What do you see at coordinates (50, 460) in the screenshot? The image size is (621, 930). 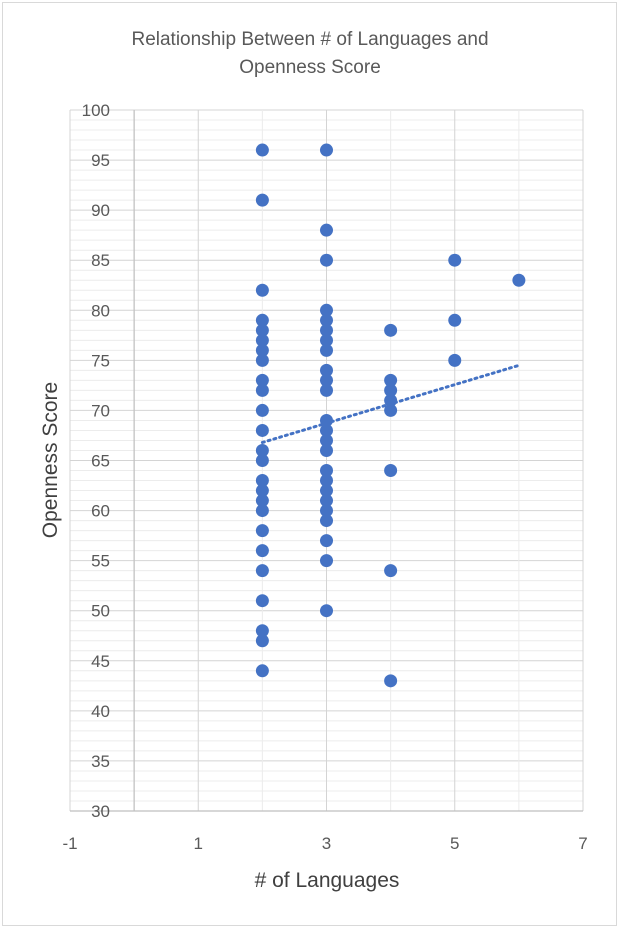 I see `y-axis-title: Openness Score` at bounding box center [50, 460].